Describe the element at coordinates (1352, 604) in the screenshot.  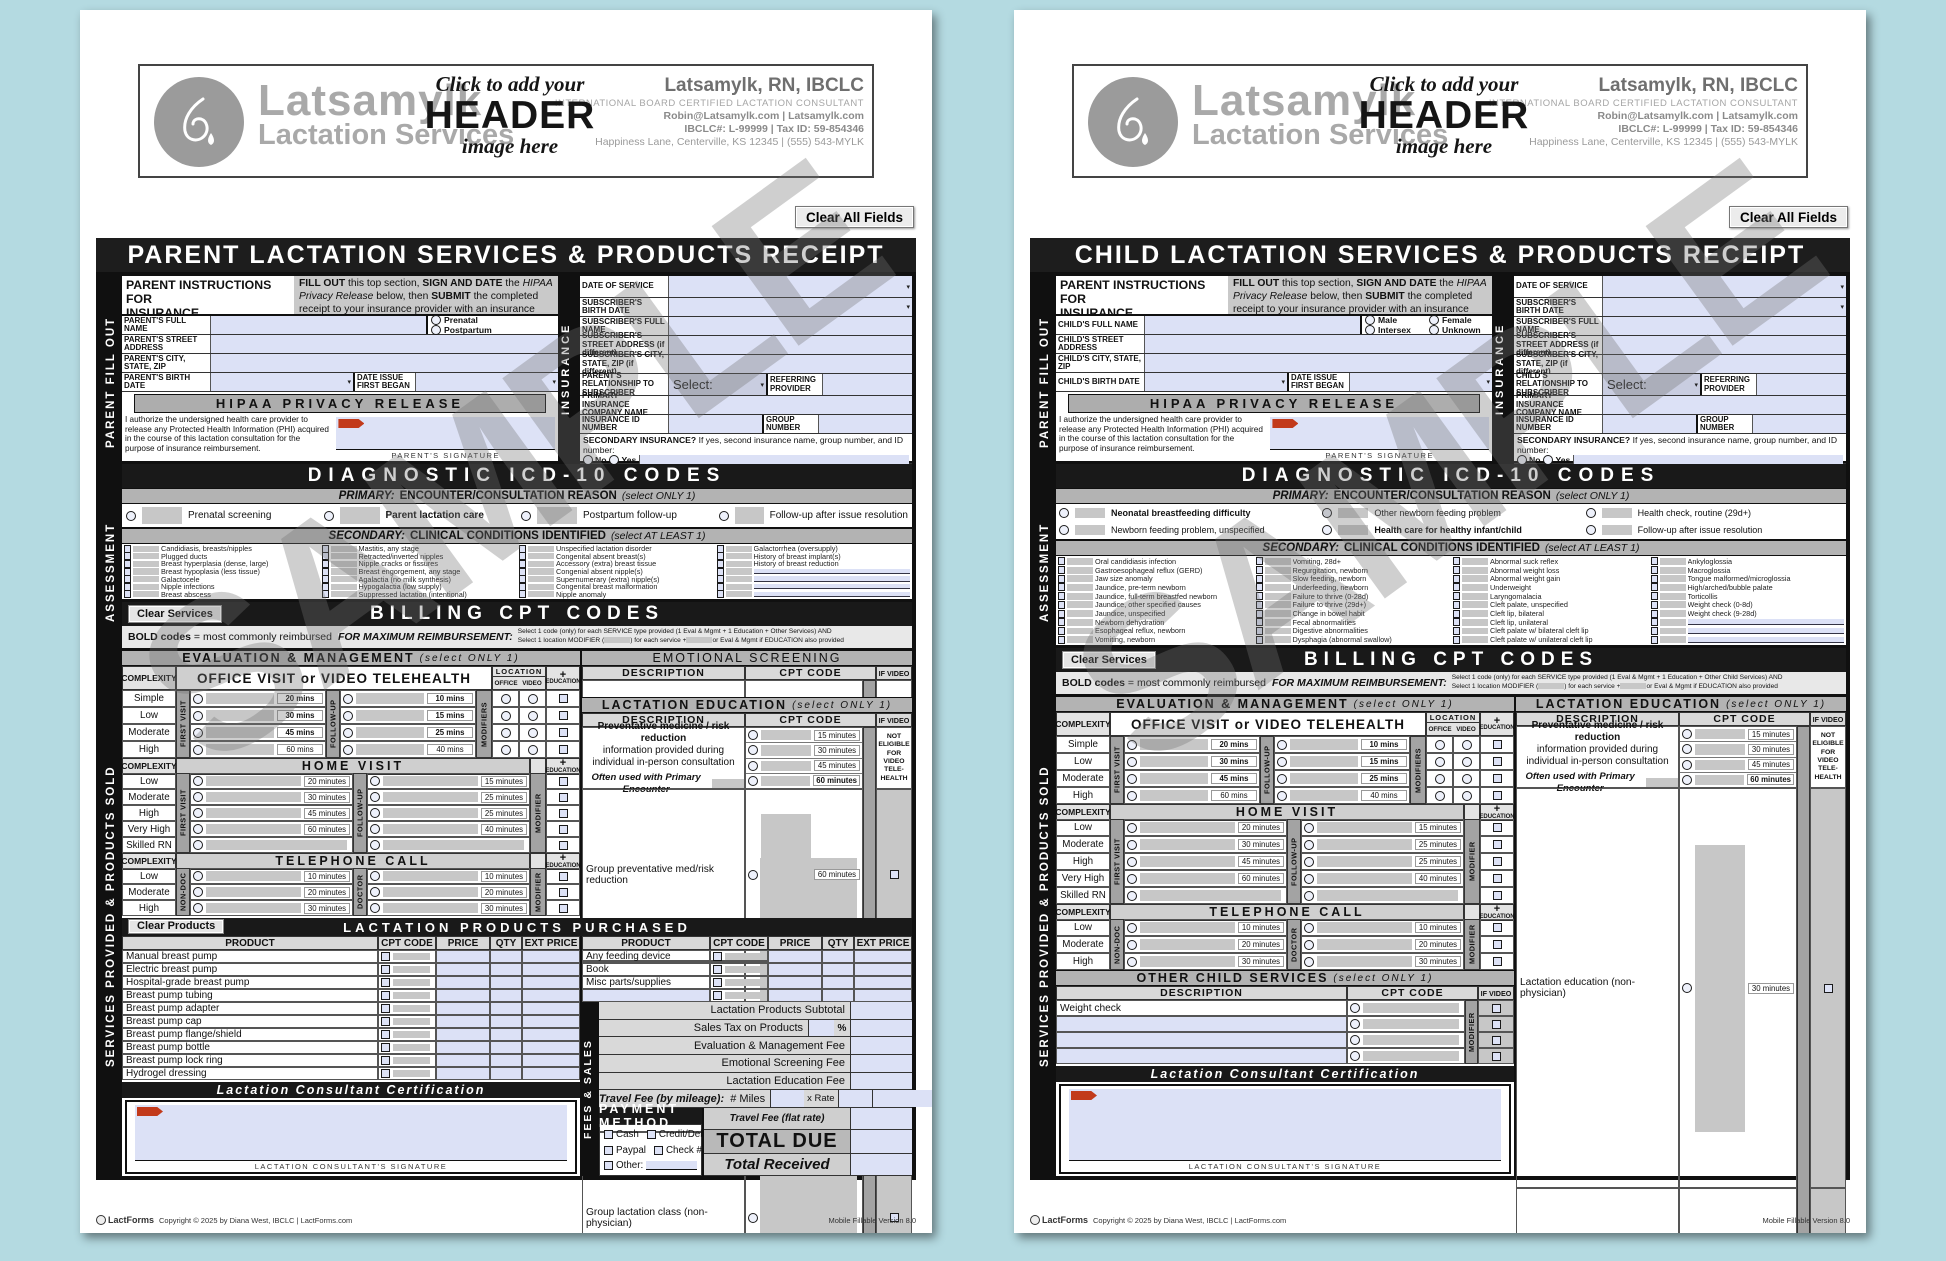
I see `condition-item: Failure to thrive (29d+)` at that location.